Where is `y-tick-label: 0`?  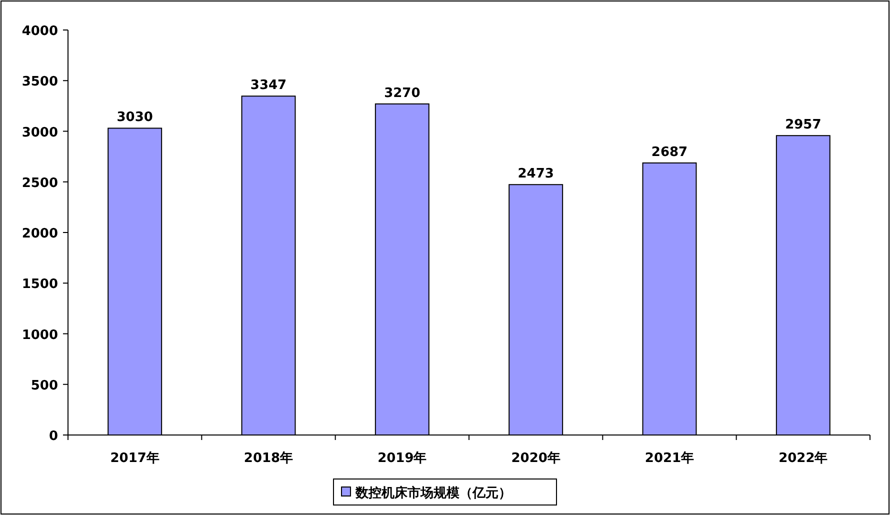
y-tick-label: 0 is located at coordinates (53, 436).